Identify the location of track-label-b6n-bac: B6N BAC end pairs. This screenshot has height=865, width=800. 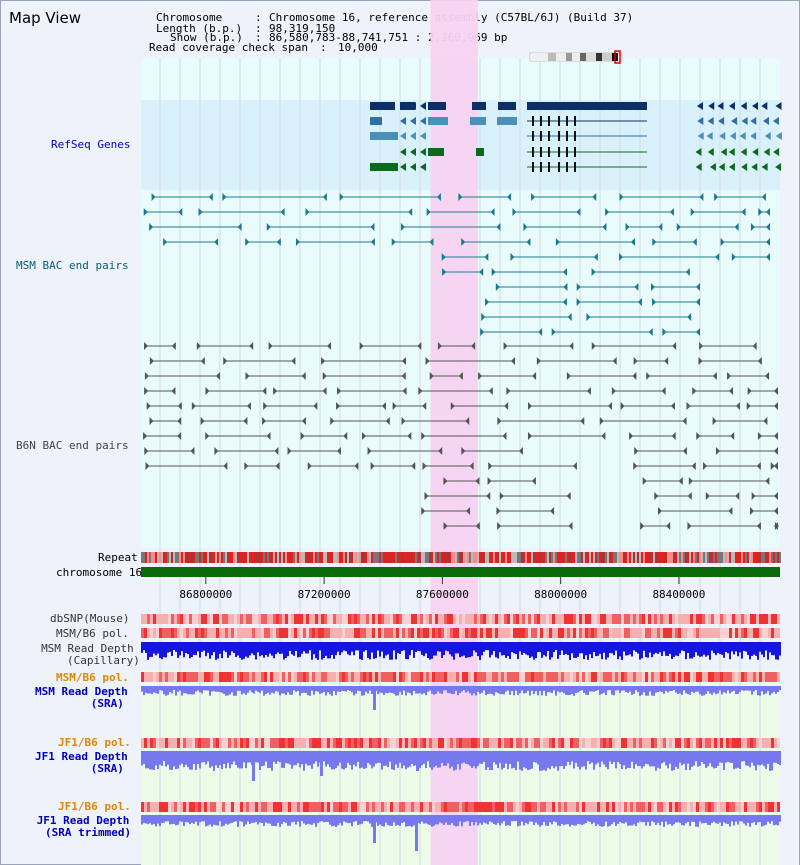
(72, 445).